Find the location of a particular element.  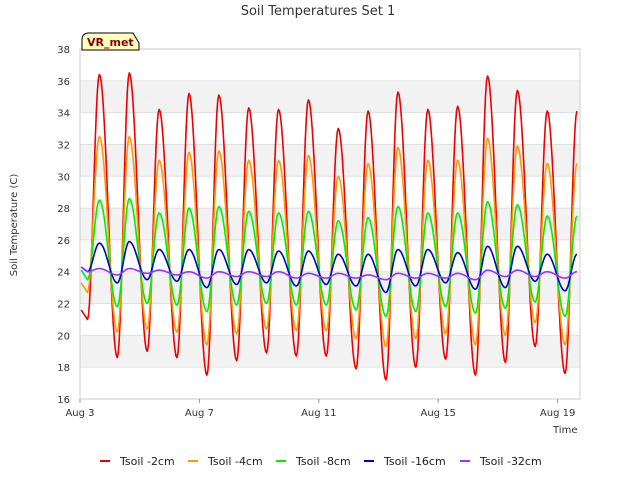

y-tick-label: 28 is located at coordinates (63, 209).